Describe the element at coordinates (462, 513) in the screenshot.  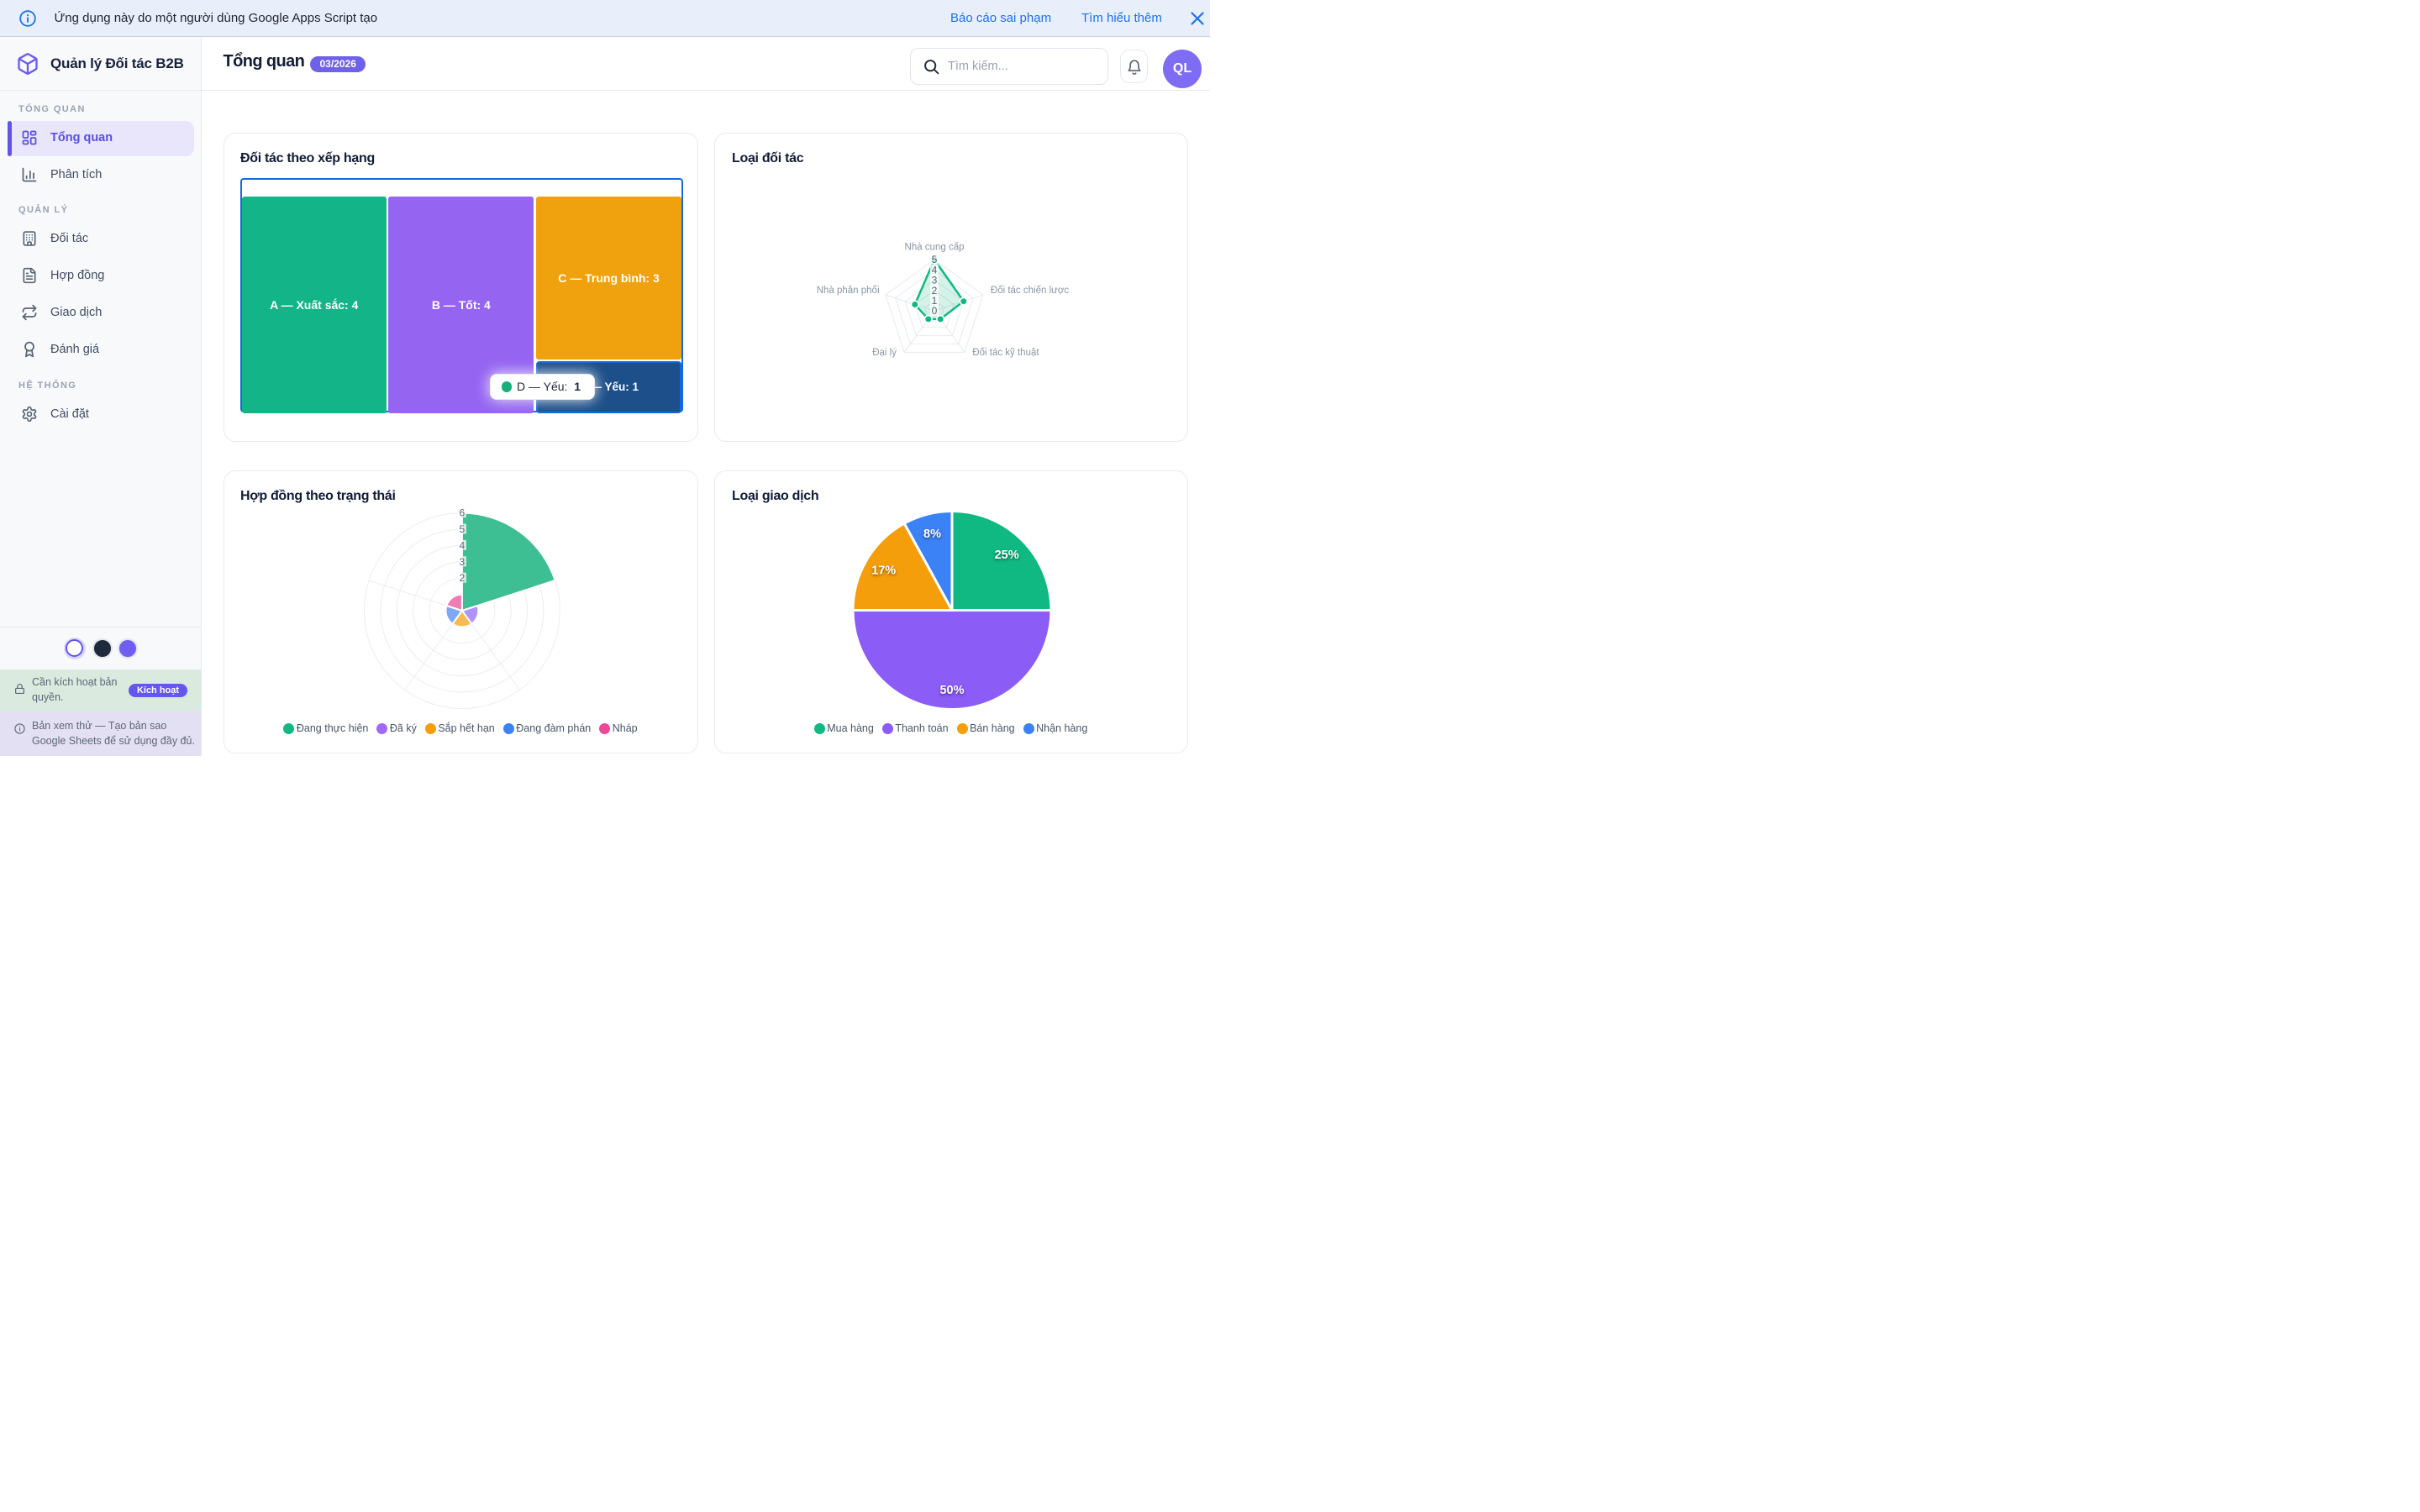
I see `svg-text: 6` at that location.